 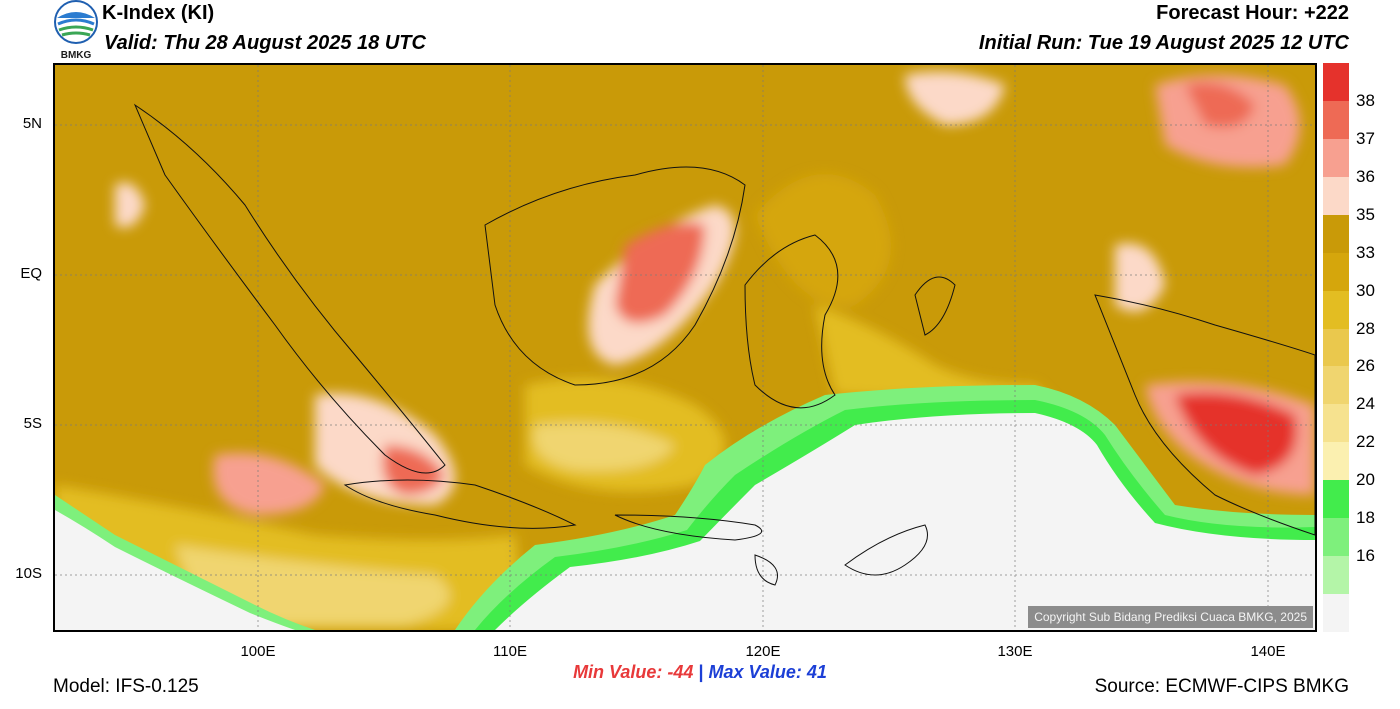 I want to click on initial-run: Initial Run: Tue 19 August 2025 12 UTC, so click(x=1163, y=43).